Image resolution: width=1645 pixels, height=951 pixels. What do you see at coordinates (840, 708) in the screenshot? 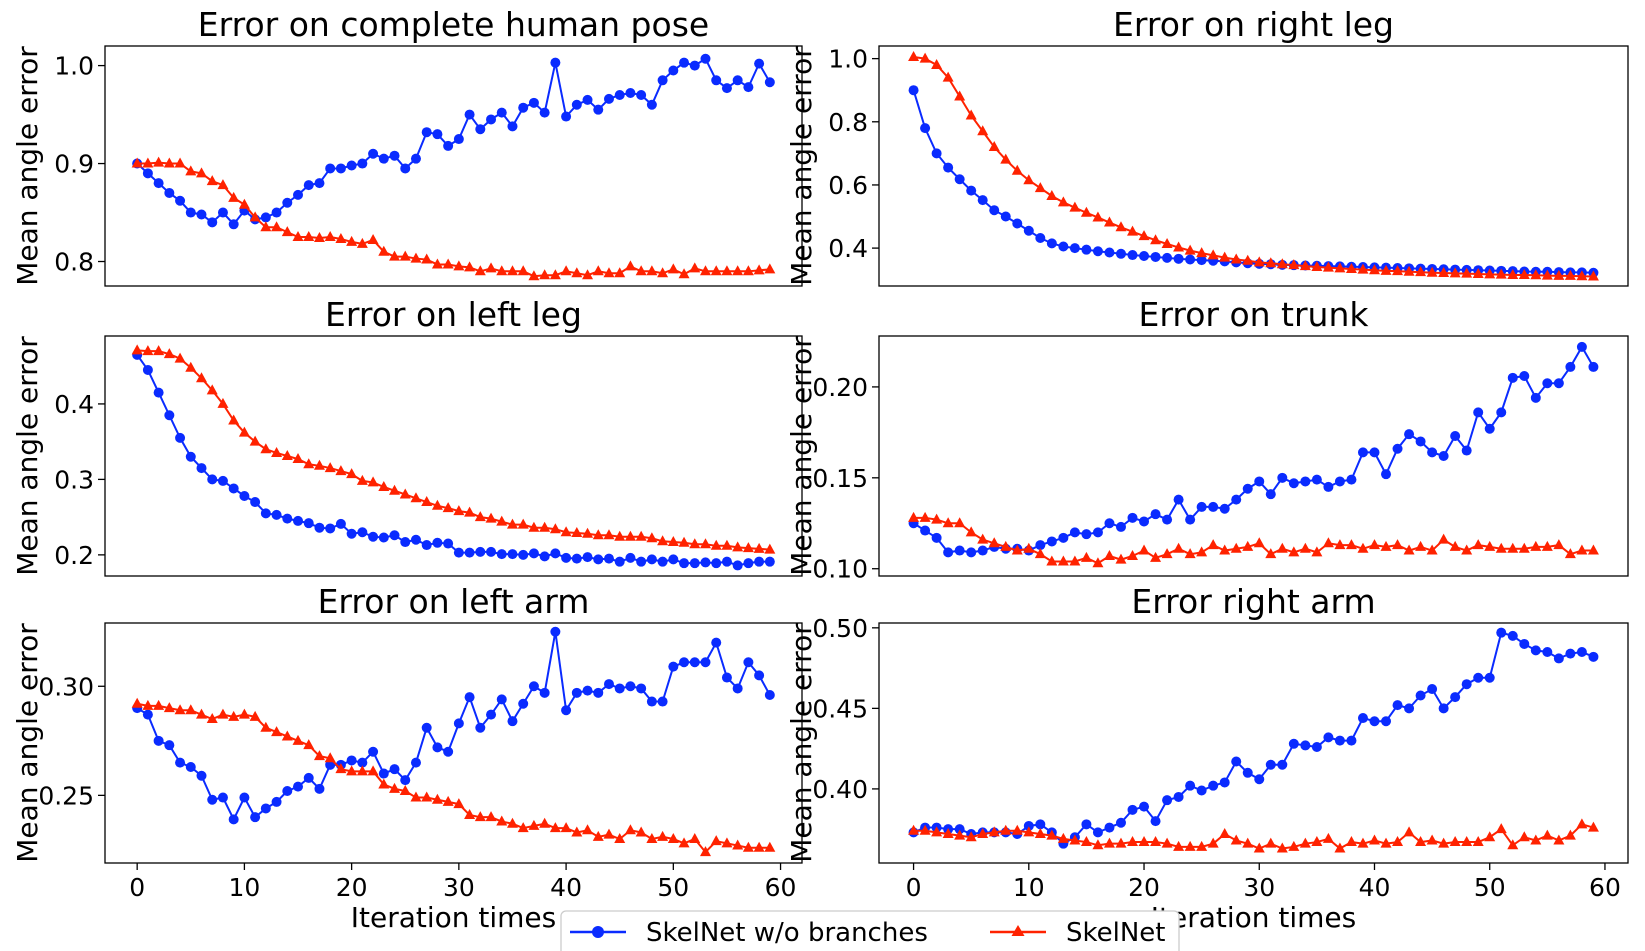
I see `y-tick-label: 0.45` at bounding box center [840, 708].